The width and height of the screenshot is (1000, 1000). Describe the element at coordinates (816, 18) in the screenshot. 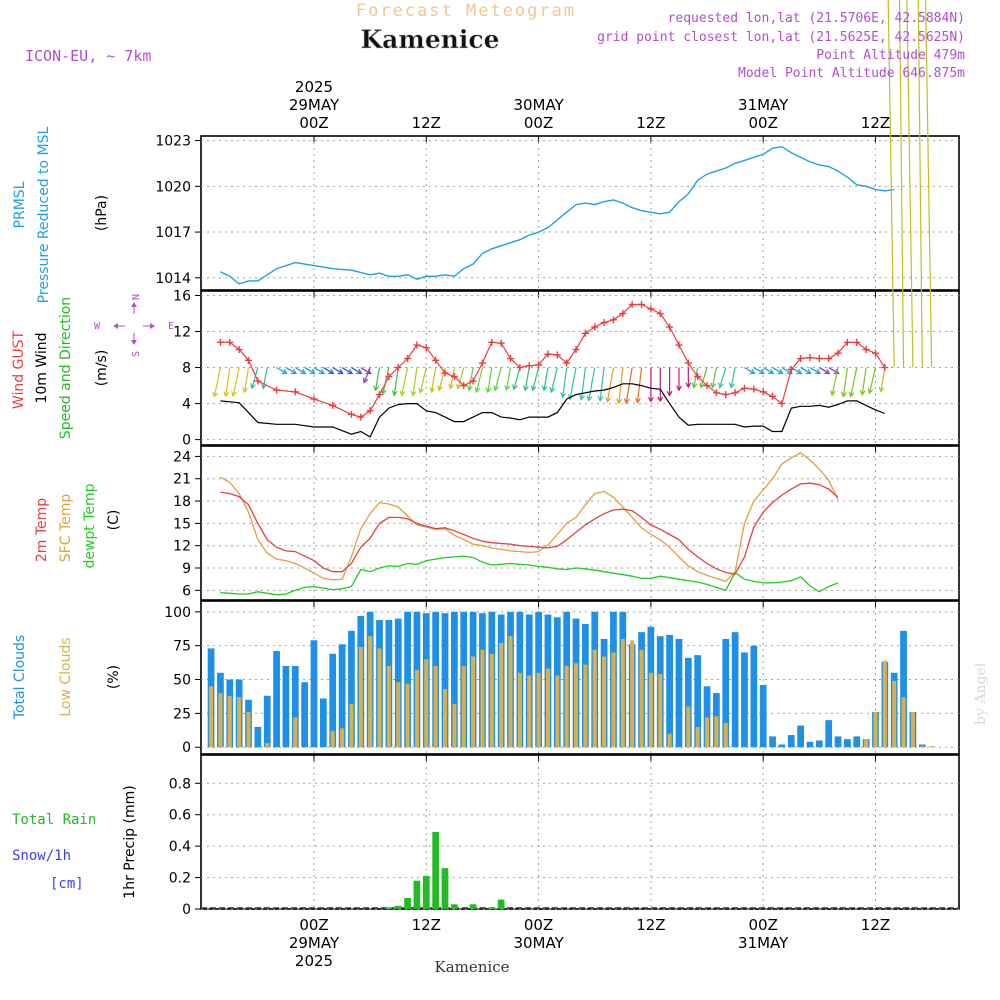

I see `requested-coords: requested lon,lat (21.5706E, 42.5884N)` at that location.